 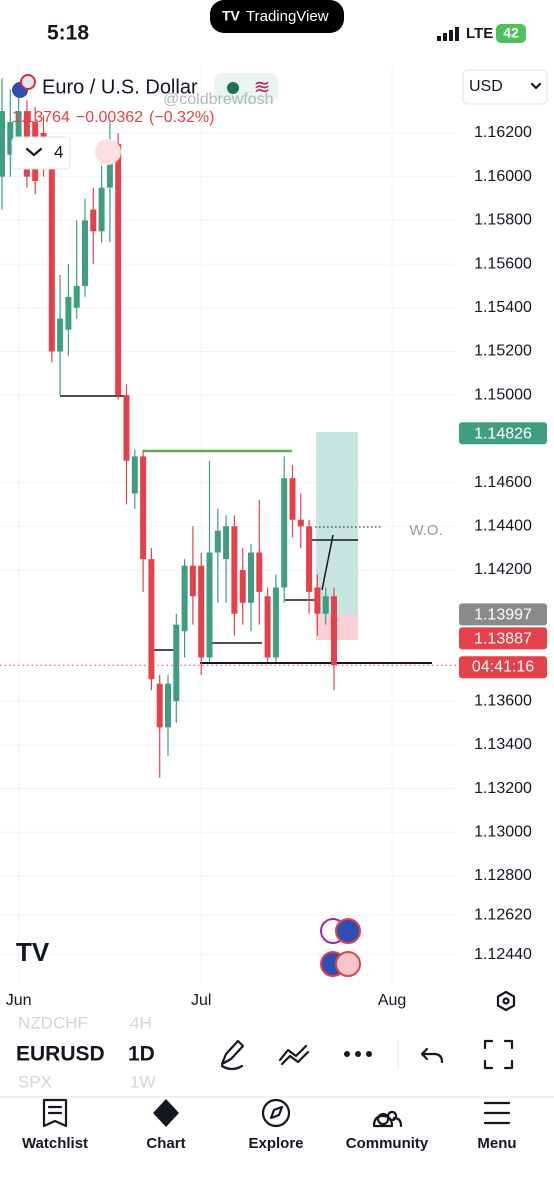 I want to click on settings-icon, so click(x=506, y=1001).